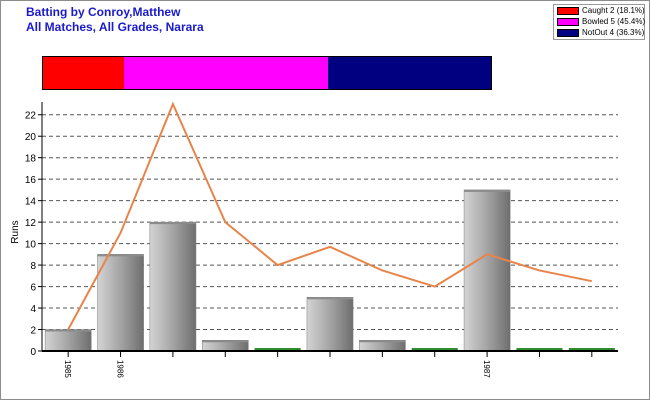  I want to click on y-tick-label: 4, so click(33, 309).